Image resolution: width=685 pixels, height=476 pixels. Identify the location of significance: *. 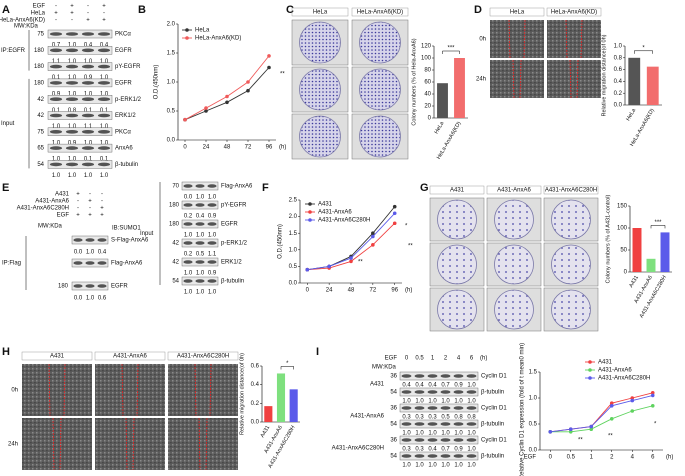
(406, 227).